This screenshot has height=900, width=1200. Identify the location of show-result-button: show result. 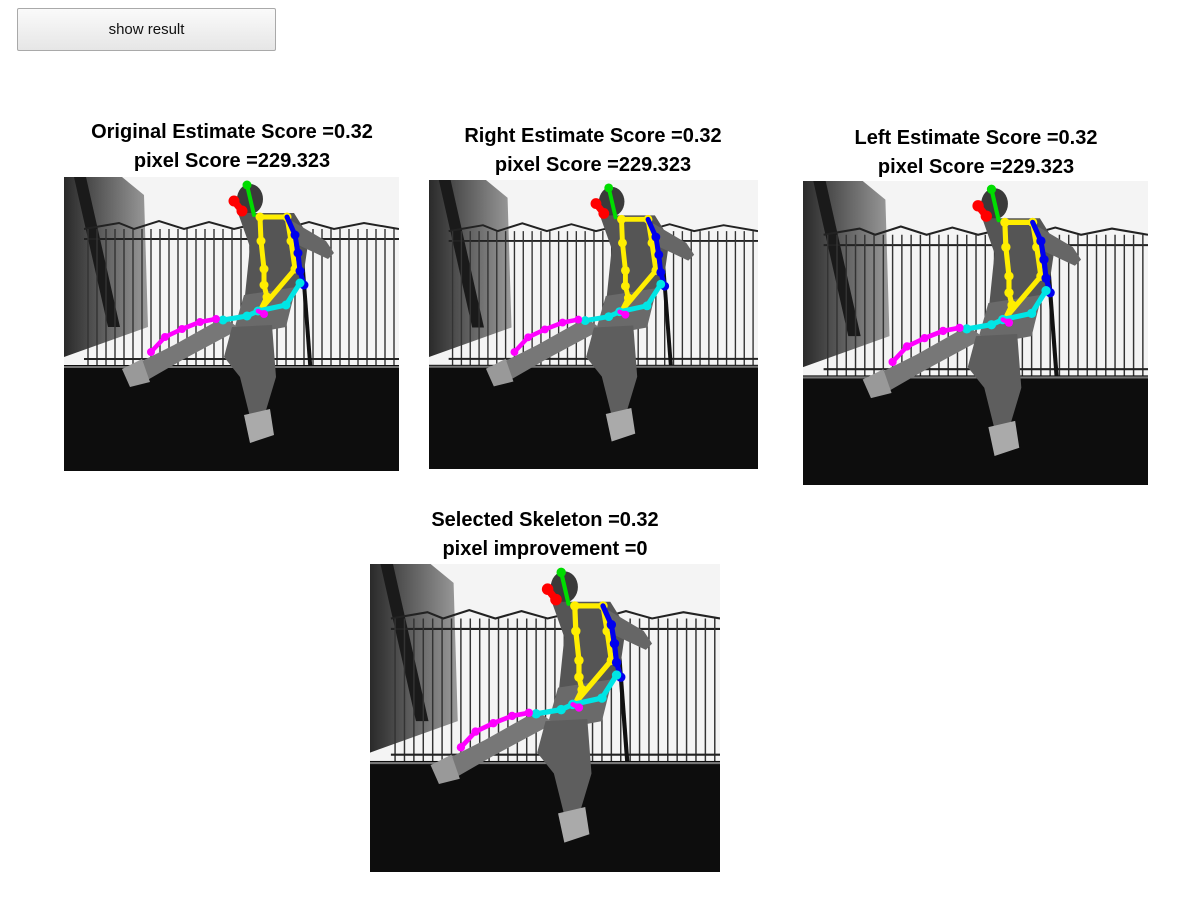
(146, 29).